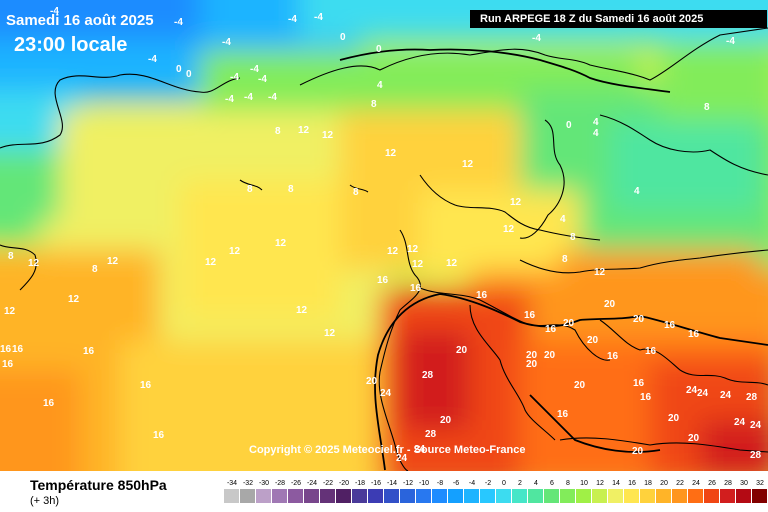 Image resolution: width=768 pixels, height=512 pixels. I want to click on forecast-date: Samedi 16 août 2025, so click(80, 20).